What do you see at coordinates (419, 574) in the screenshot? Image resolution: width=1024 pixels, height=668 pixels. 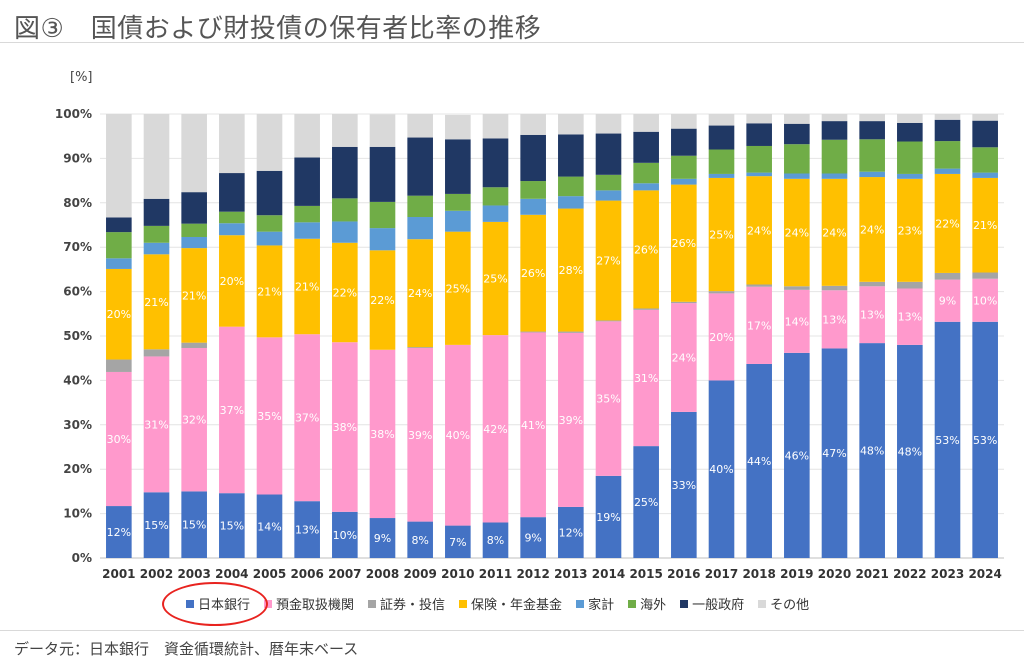 I see `x-tick-label: 2009` at bounding box center [419, 574].